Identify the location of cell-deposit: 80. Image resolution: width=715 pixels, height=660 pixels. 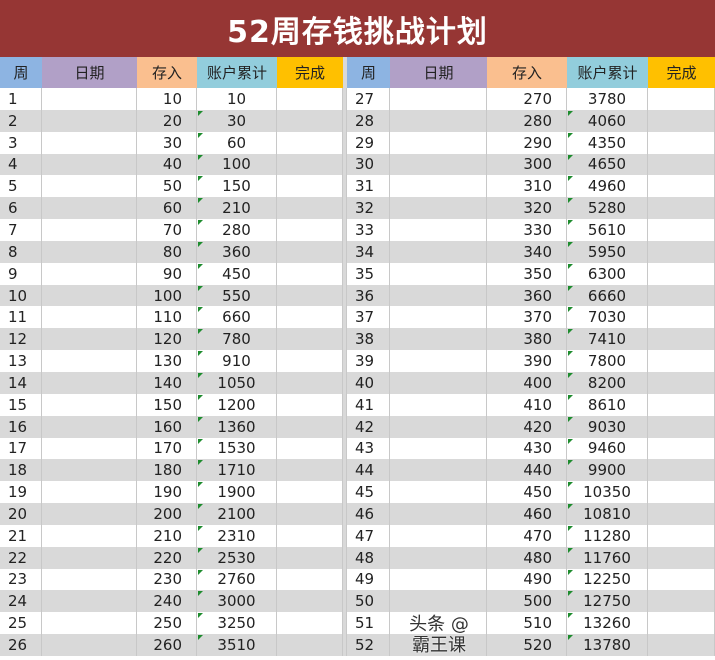
(167, 251).